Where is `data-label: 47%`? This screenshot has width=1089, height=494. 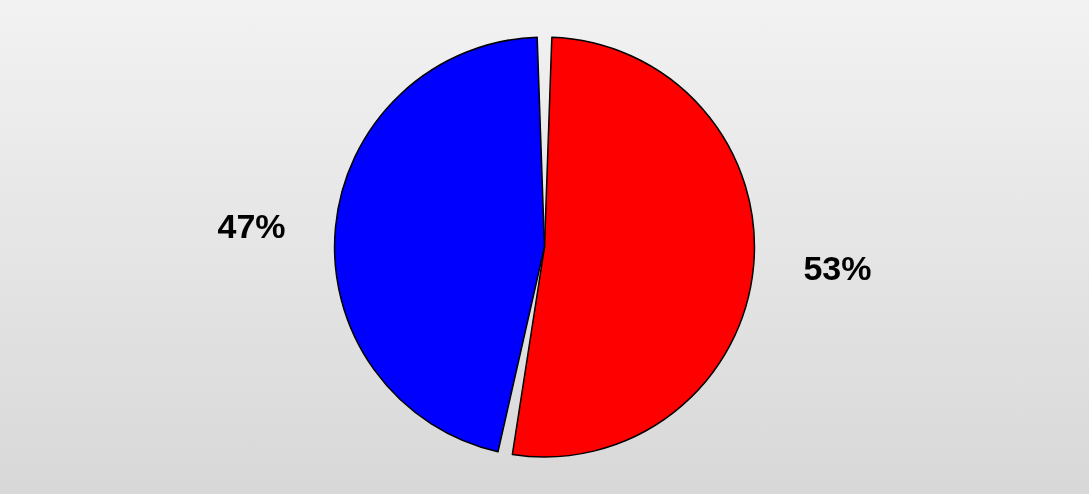
data-label: 47% is located at coordinates (251, 225).